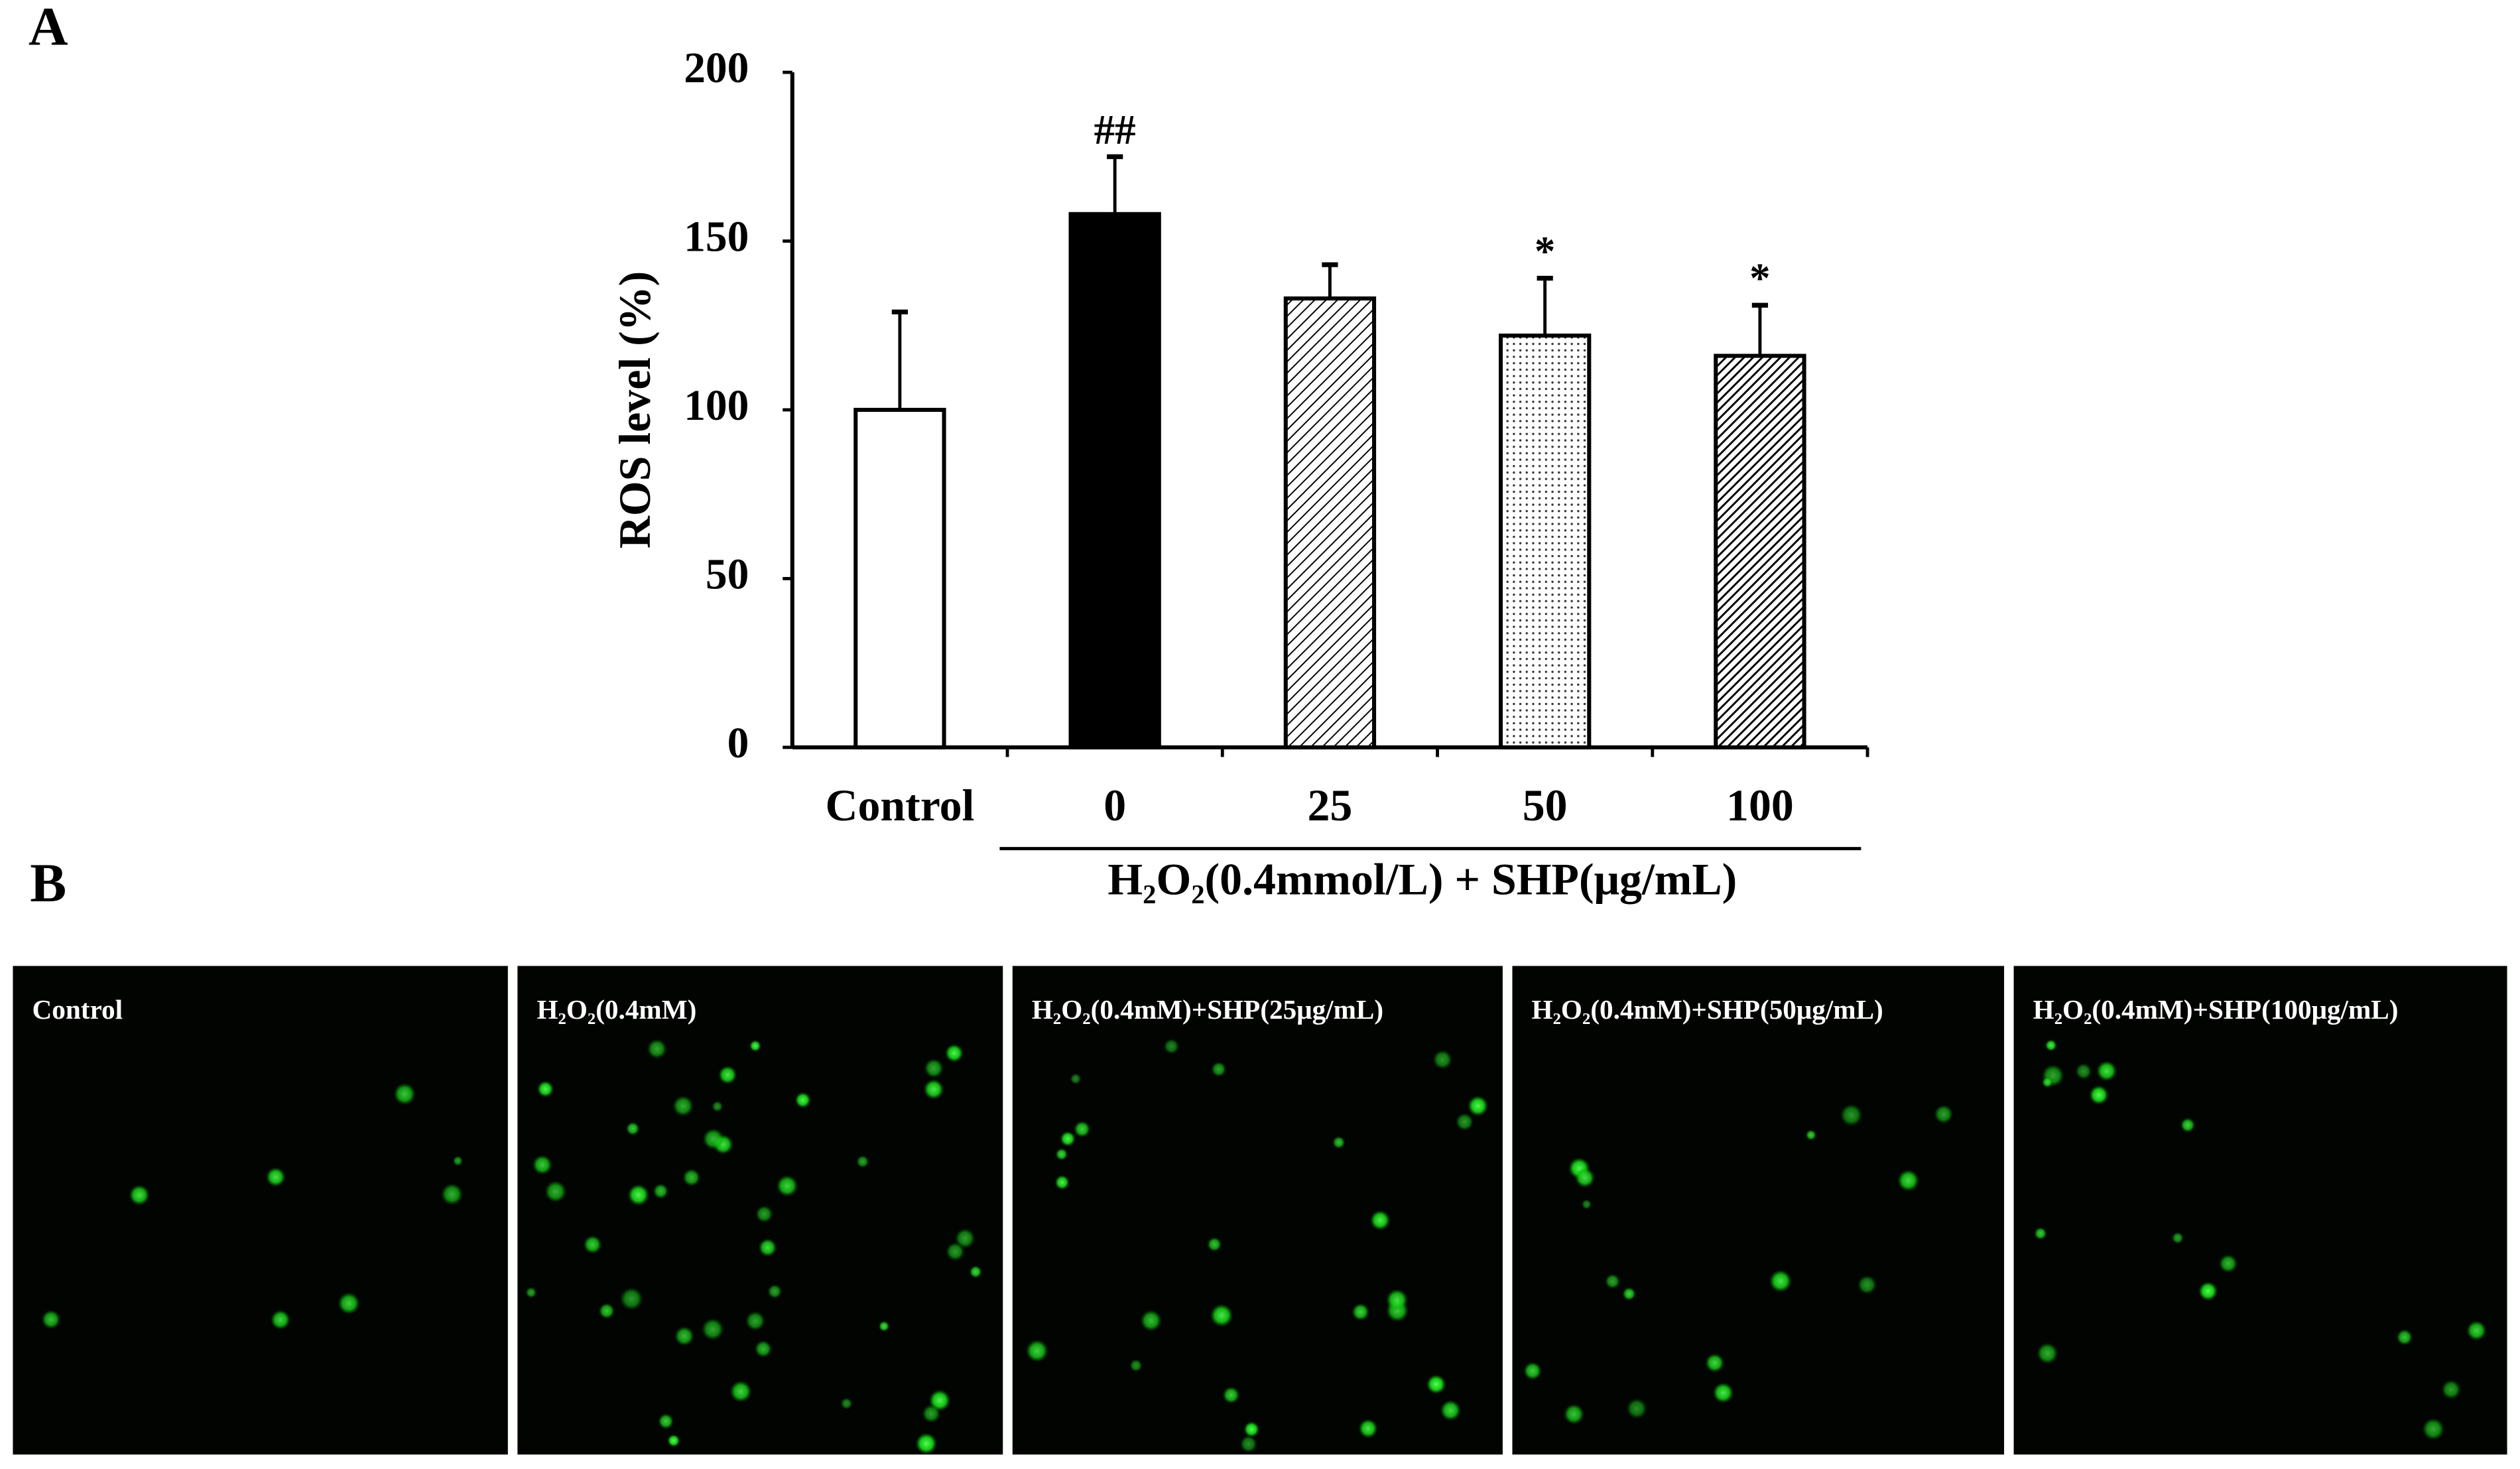 This screenshot has height=1469, width=2520. What do you see at coordinates (1707, 1009) in the screenshot?
I see `image-caption: H₂O₂(0.4mM)+SHP(50μg/mL)` at bounding box center [1707, 1009].